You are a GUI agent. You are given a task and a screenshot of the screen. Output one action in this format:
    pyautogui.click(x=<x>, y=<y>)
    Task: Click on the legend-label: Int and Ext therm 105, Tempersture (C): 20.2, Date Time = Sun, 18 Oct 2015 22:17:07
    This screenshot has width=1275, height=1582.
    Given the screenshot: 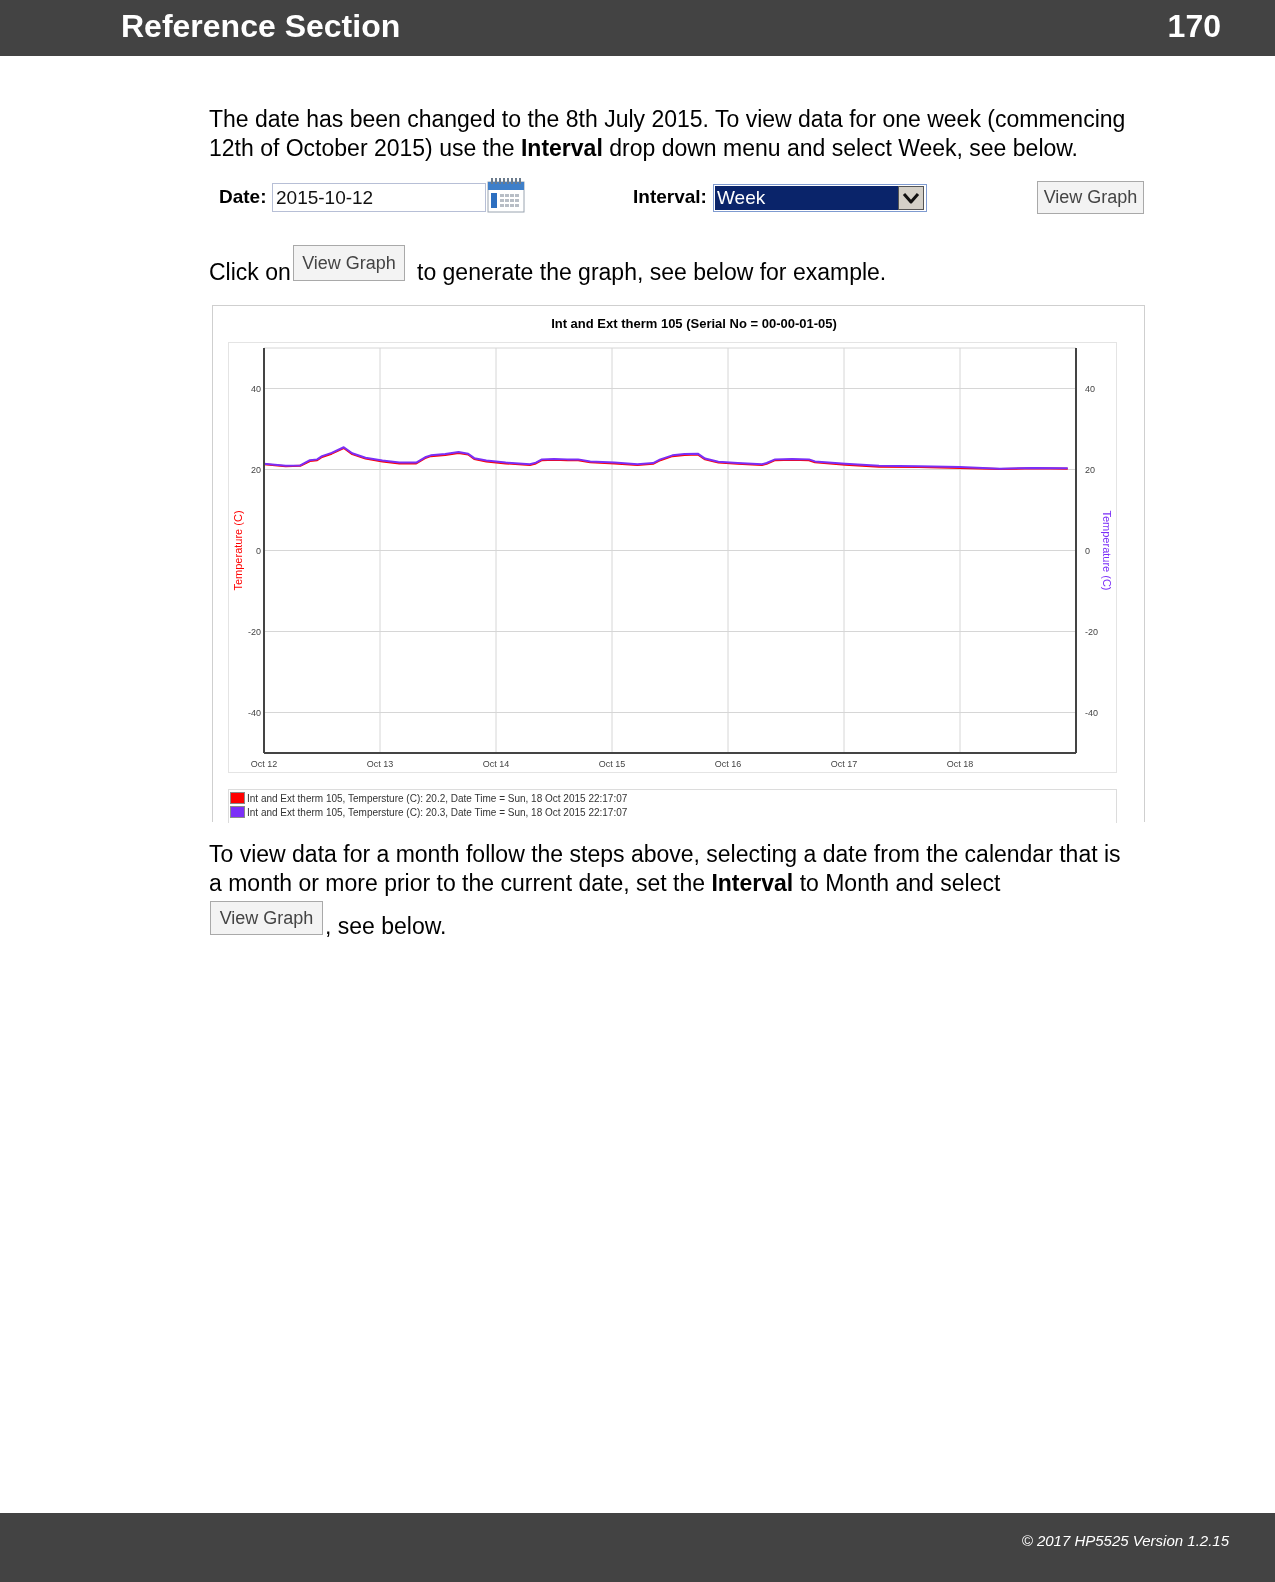 What is the action you would take?
    pyautogui.click(x=437, y=798)
    